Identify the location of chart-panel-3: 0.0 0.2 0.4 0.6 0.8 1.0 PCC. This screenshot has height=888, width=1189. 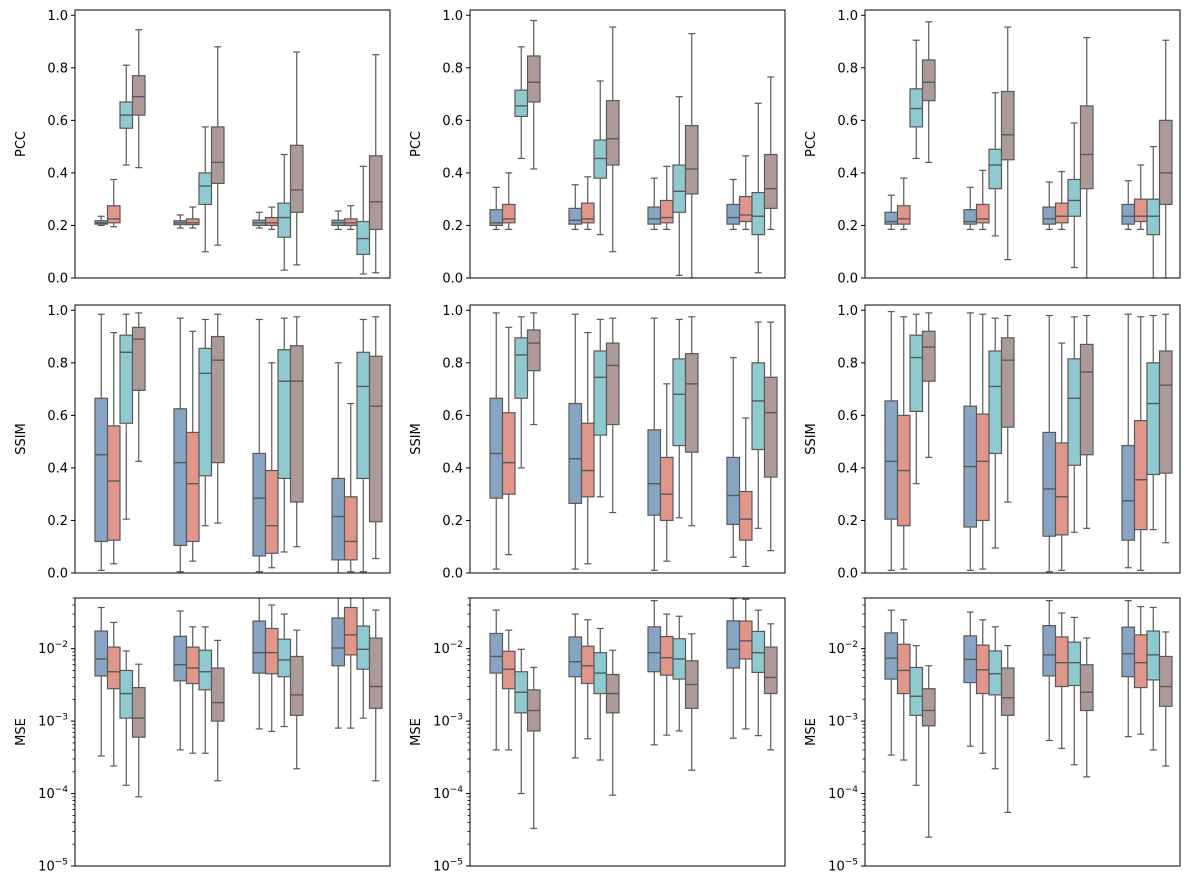
(992, 148).